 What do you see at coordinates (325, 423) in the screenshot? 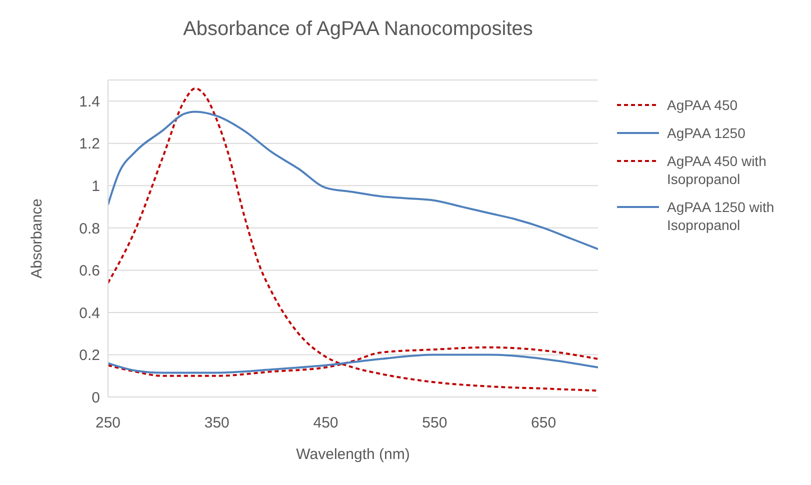
I see `x-tick-label: 450` at bounding box center [325, 423].